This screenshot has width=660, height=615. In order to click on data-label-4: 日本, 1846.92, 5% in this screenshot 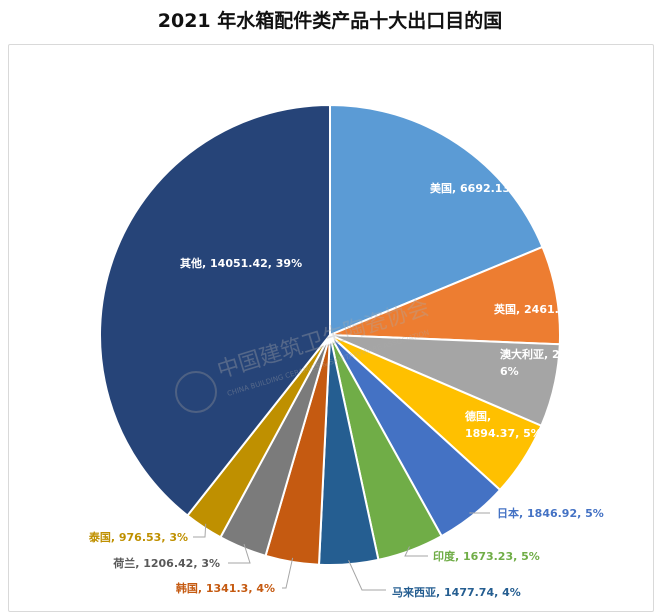, I will do `click(550, 513)`.